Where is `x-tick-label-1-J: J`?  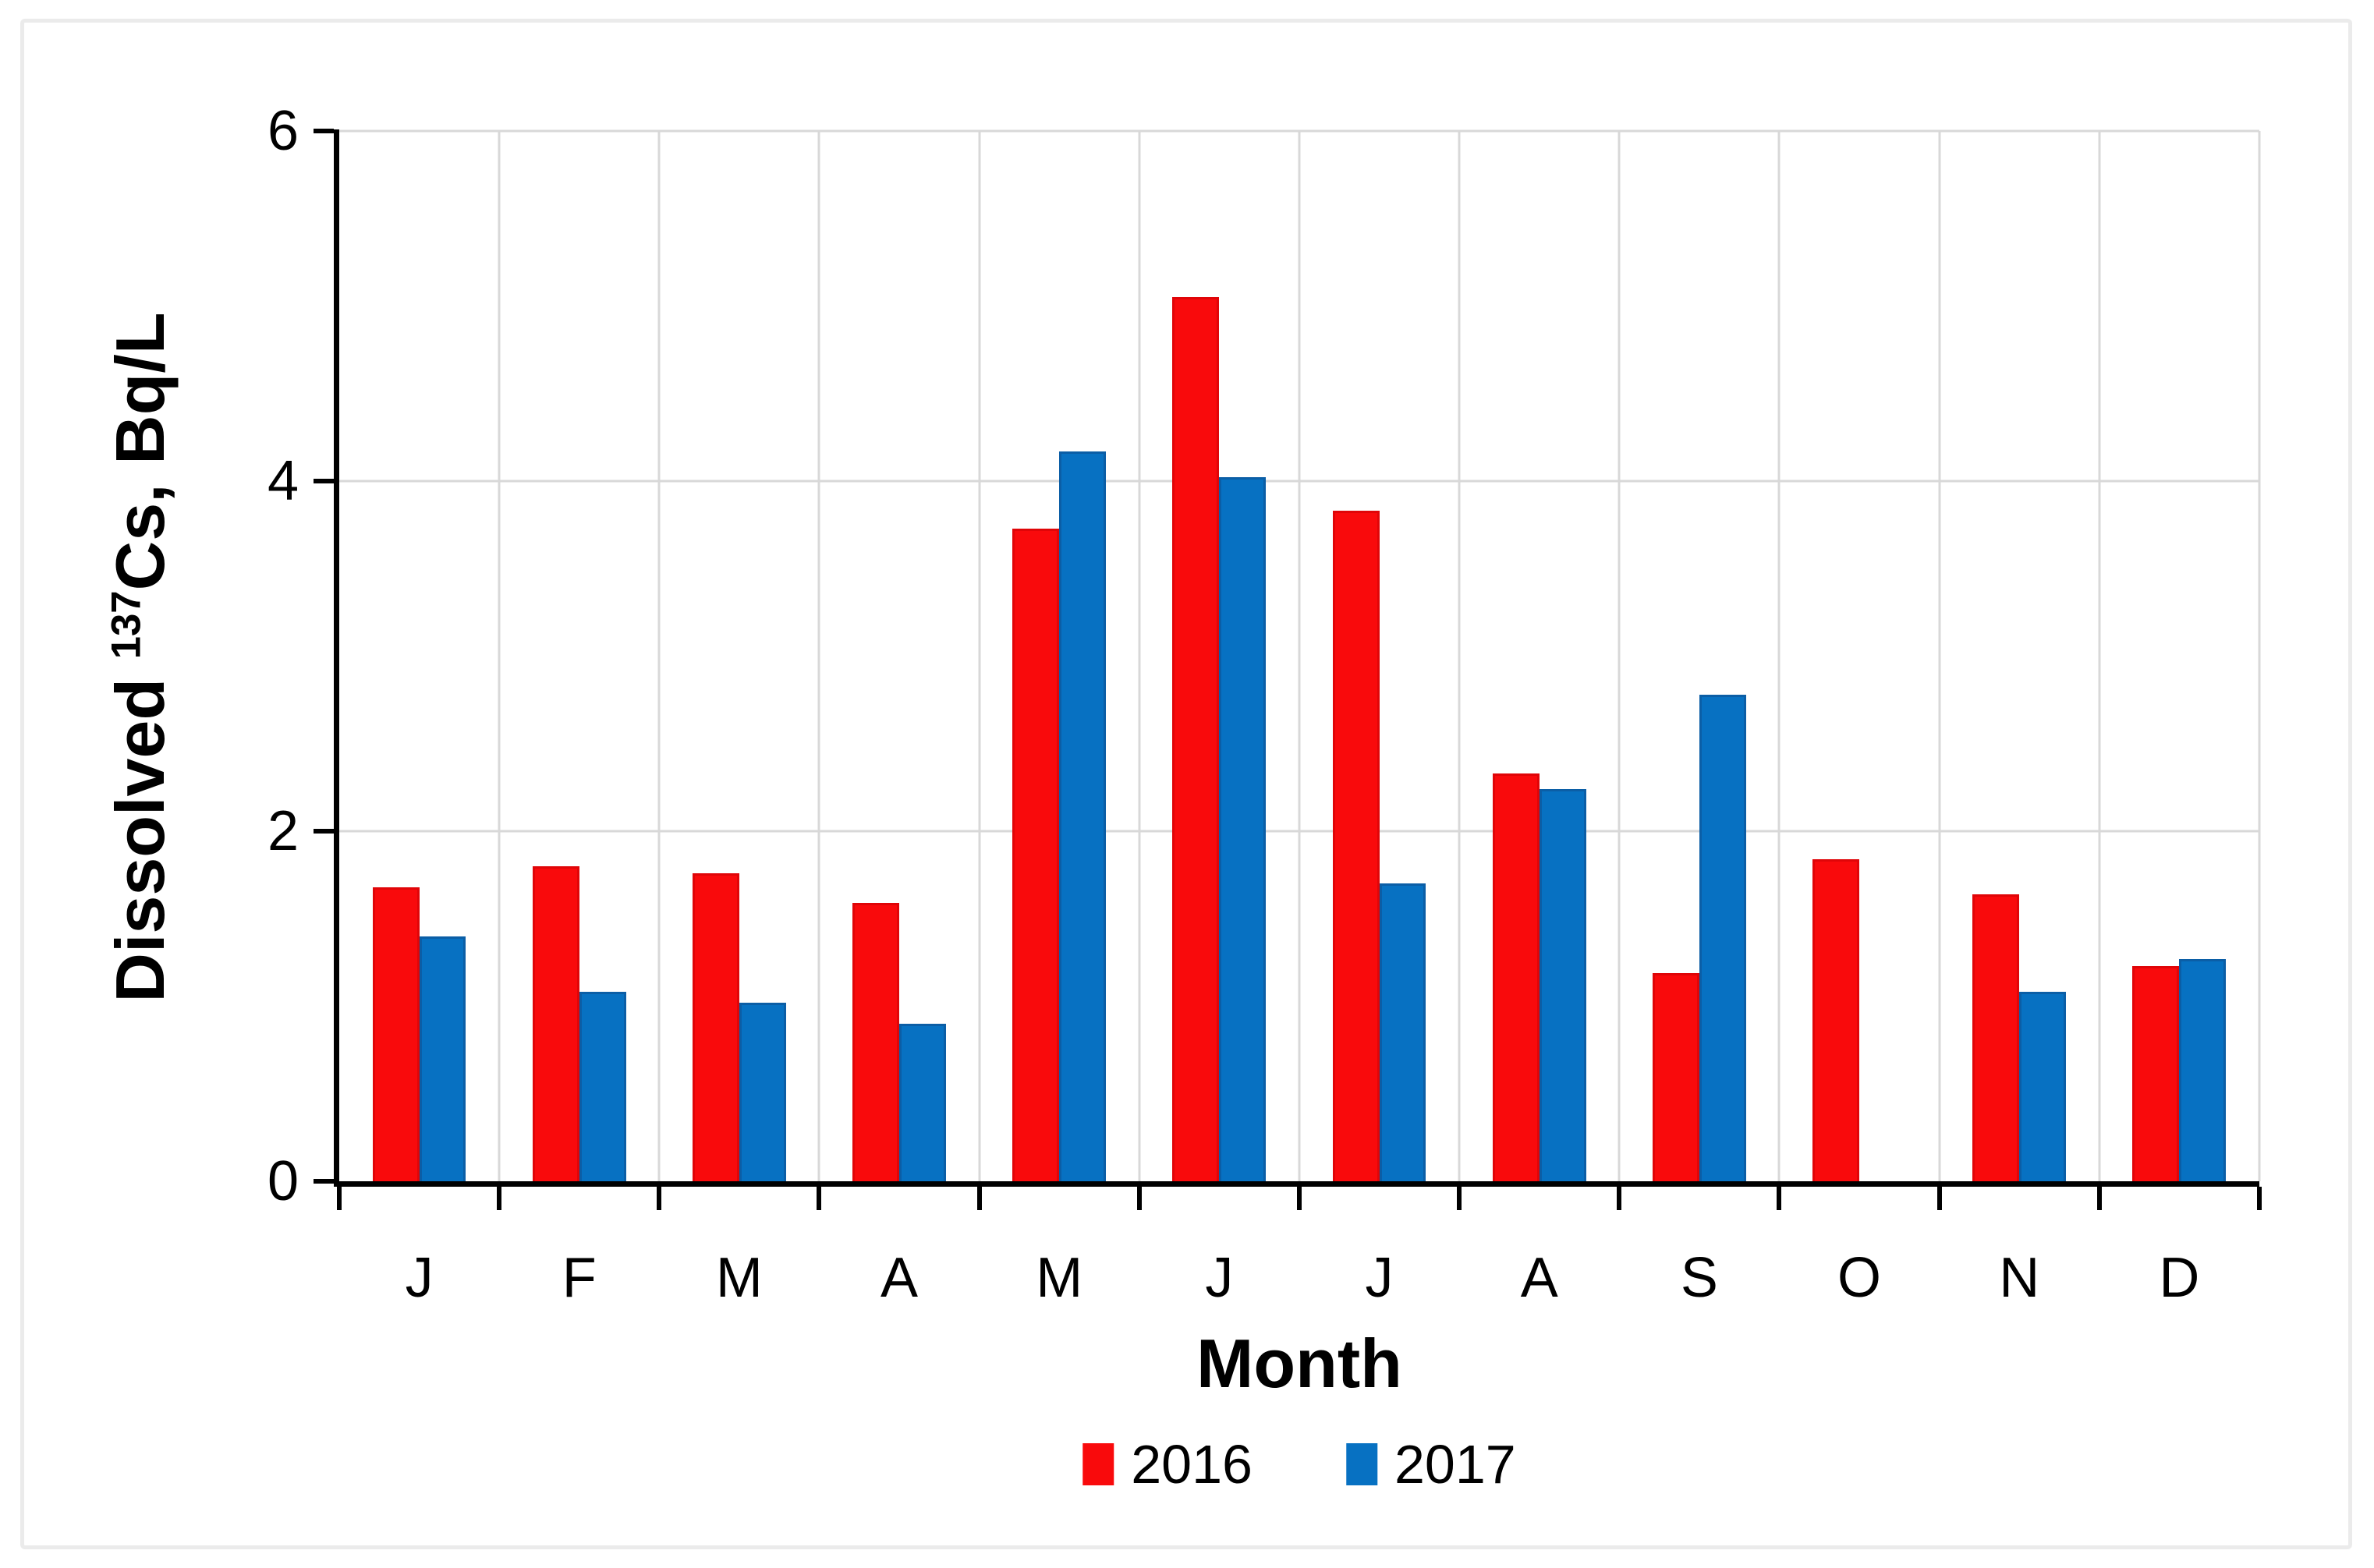 x-tick-label-1-J: J is located at coordinates (419, 1277).